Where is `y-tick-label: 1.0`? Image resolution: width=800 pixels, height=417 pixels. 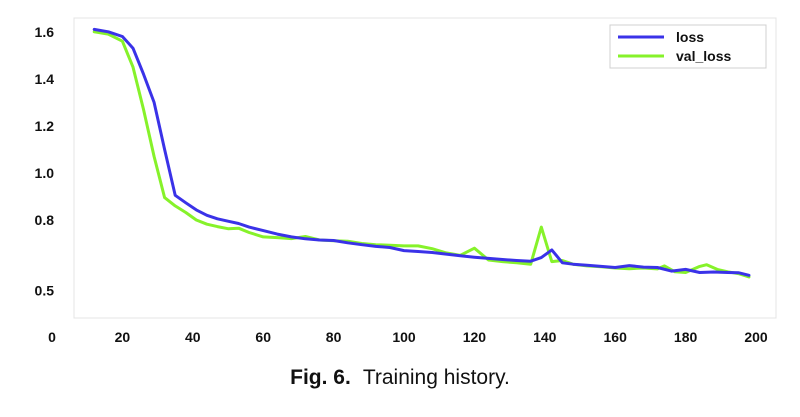 y-tick-label: 1.0 is located at coordinates (45, 173).